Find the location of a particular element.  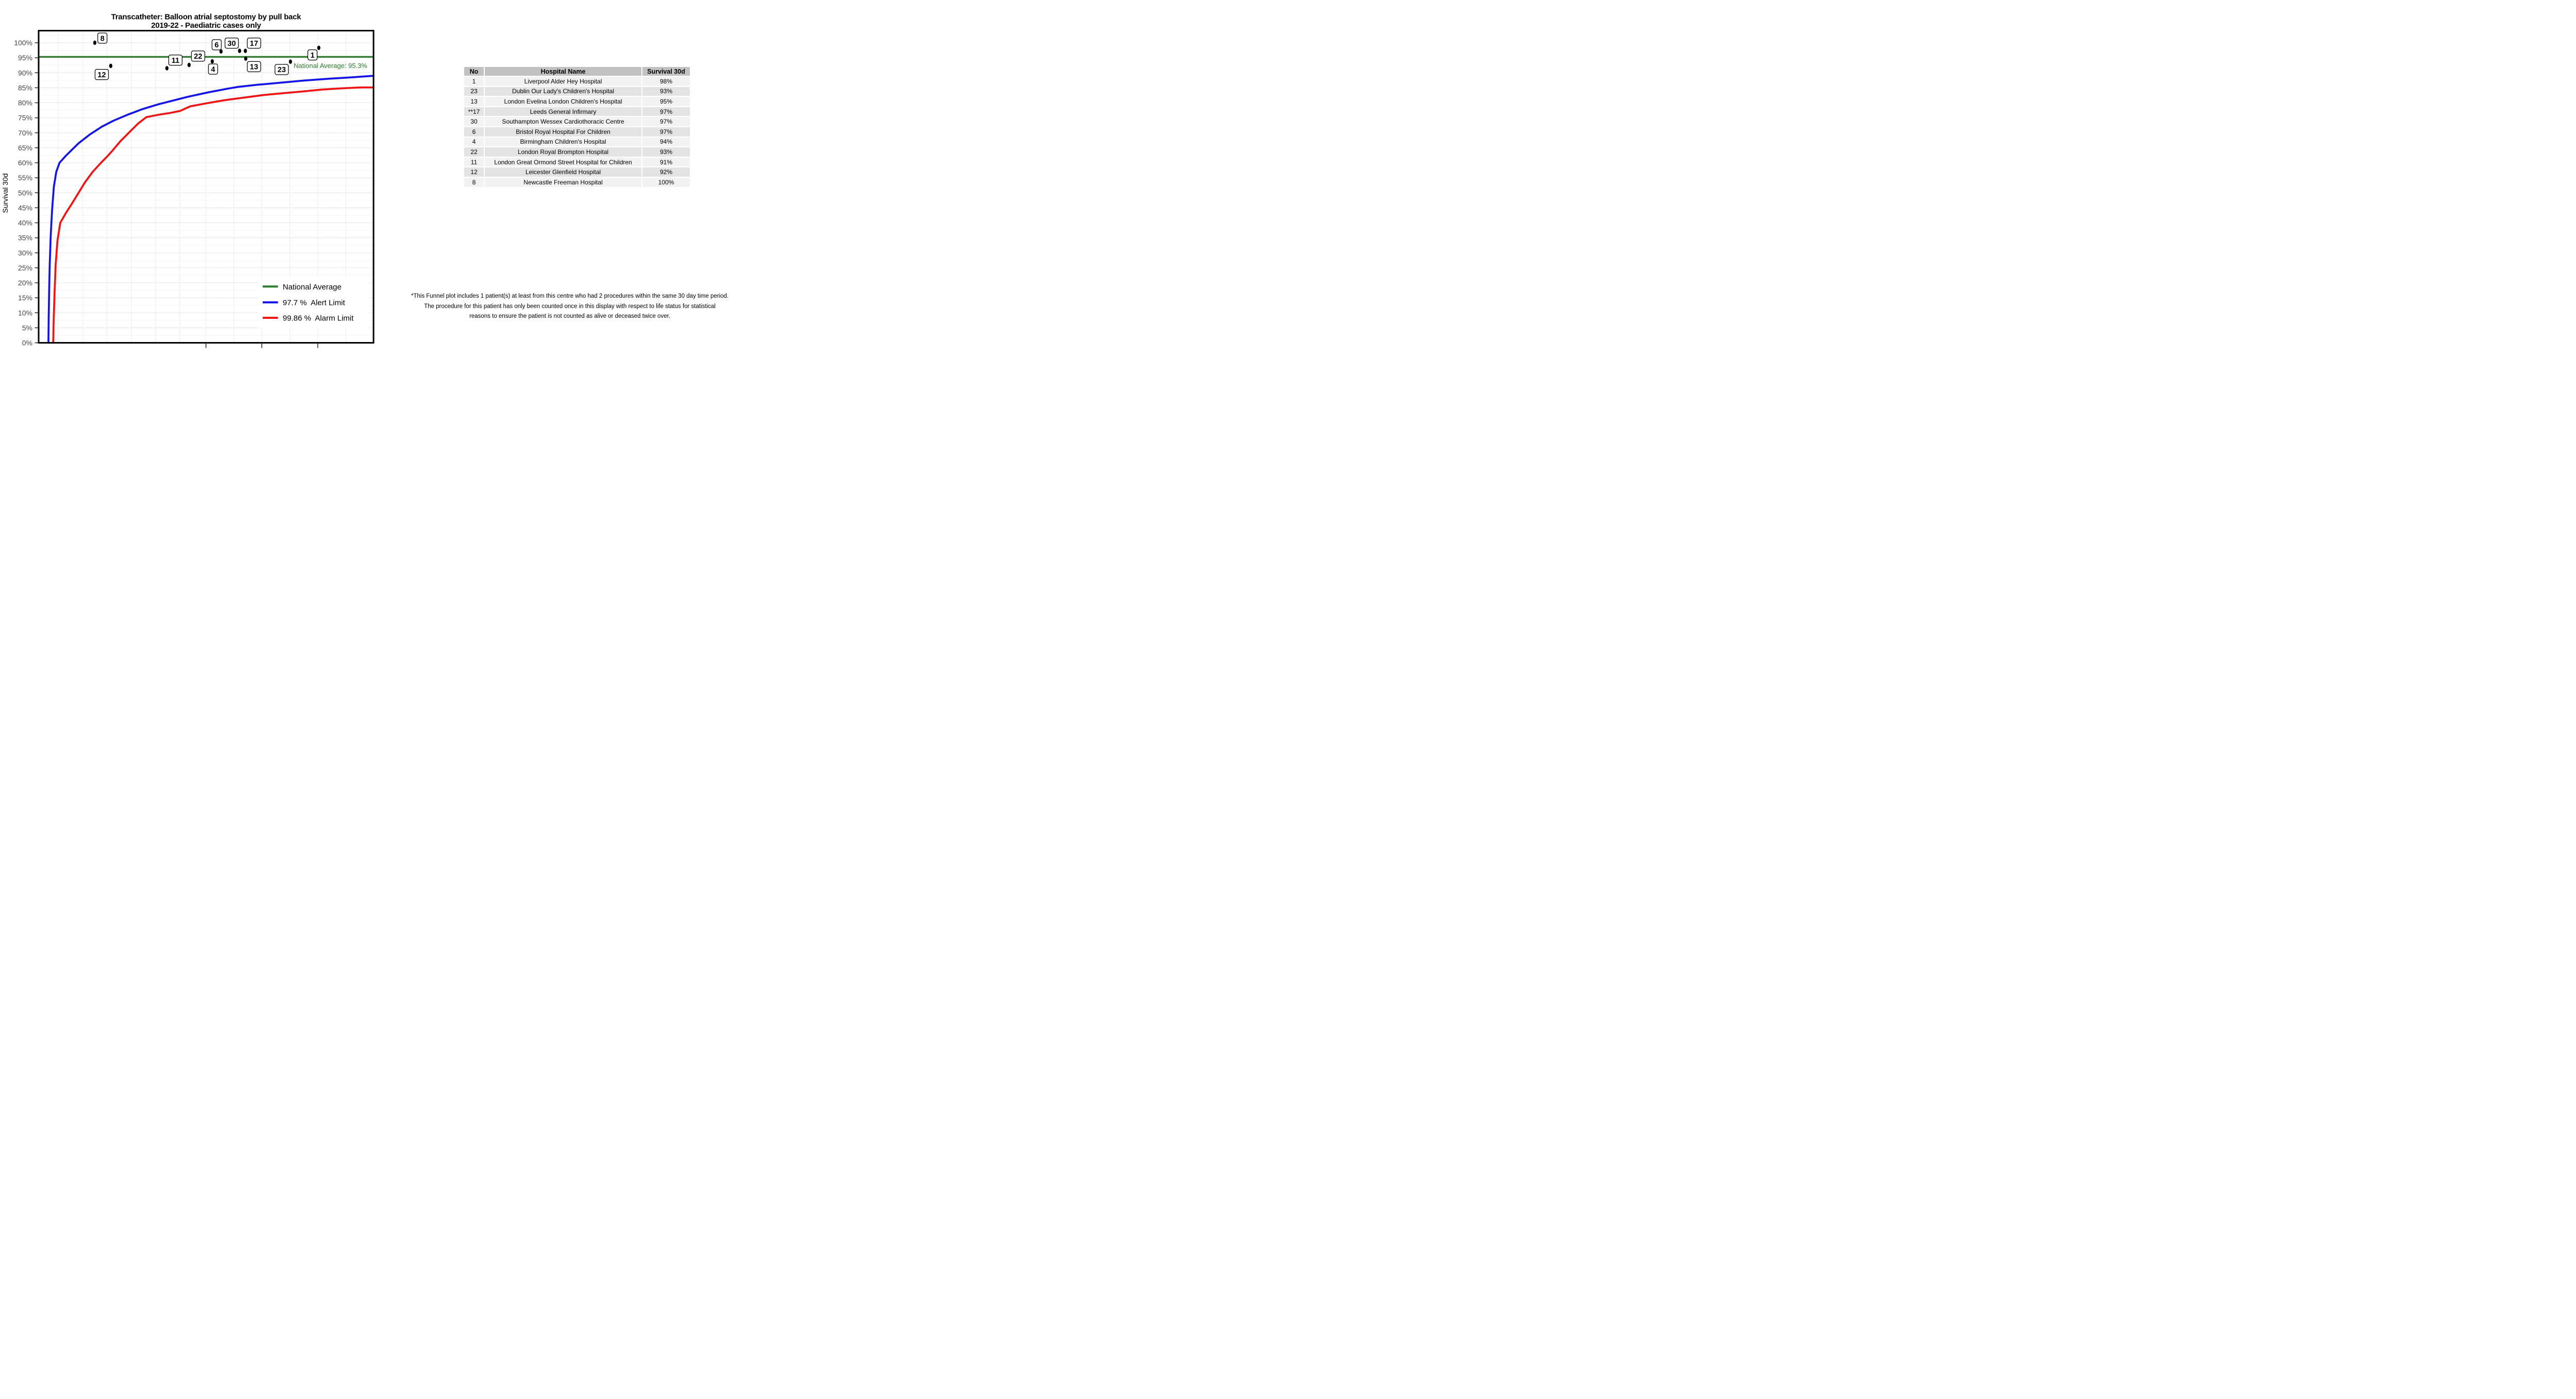

table-header-row: No Hospital Name Survival 30d is located at coordinates (577, 71).